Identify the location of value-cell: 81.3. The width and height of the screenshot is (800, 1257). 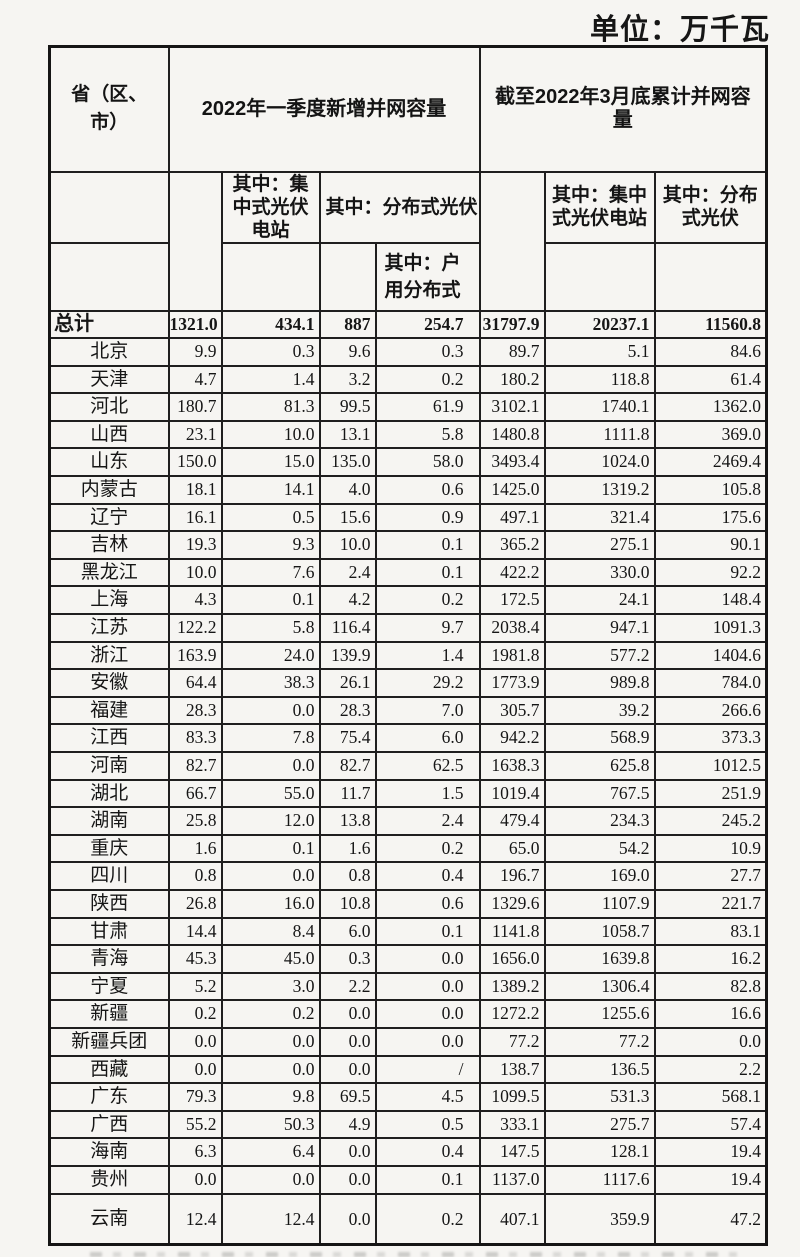
(270, 407).